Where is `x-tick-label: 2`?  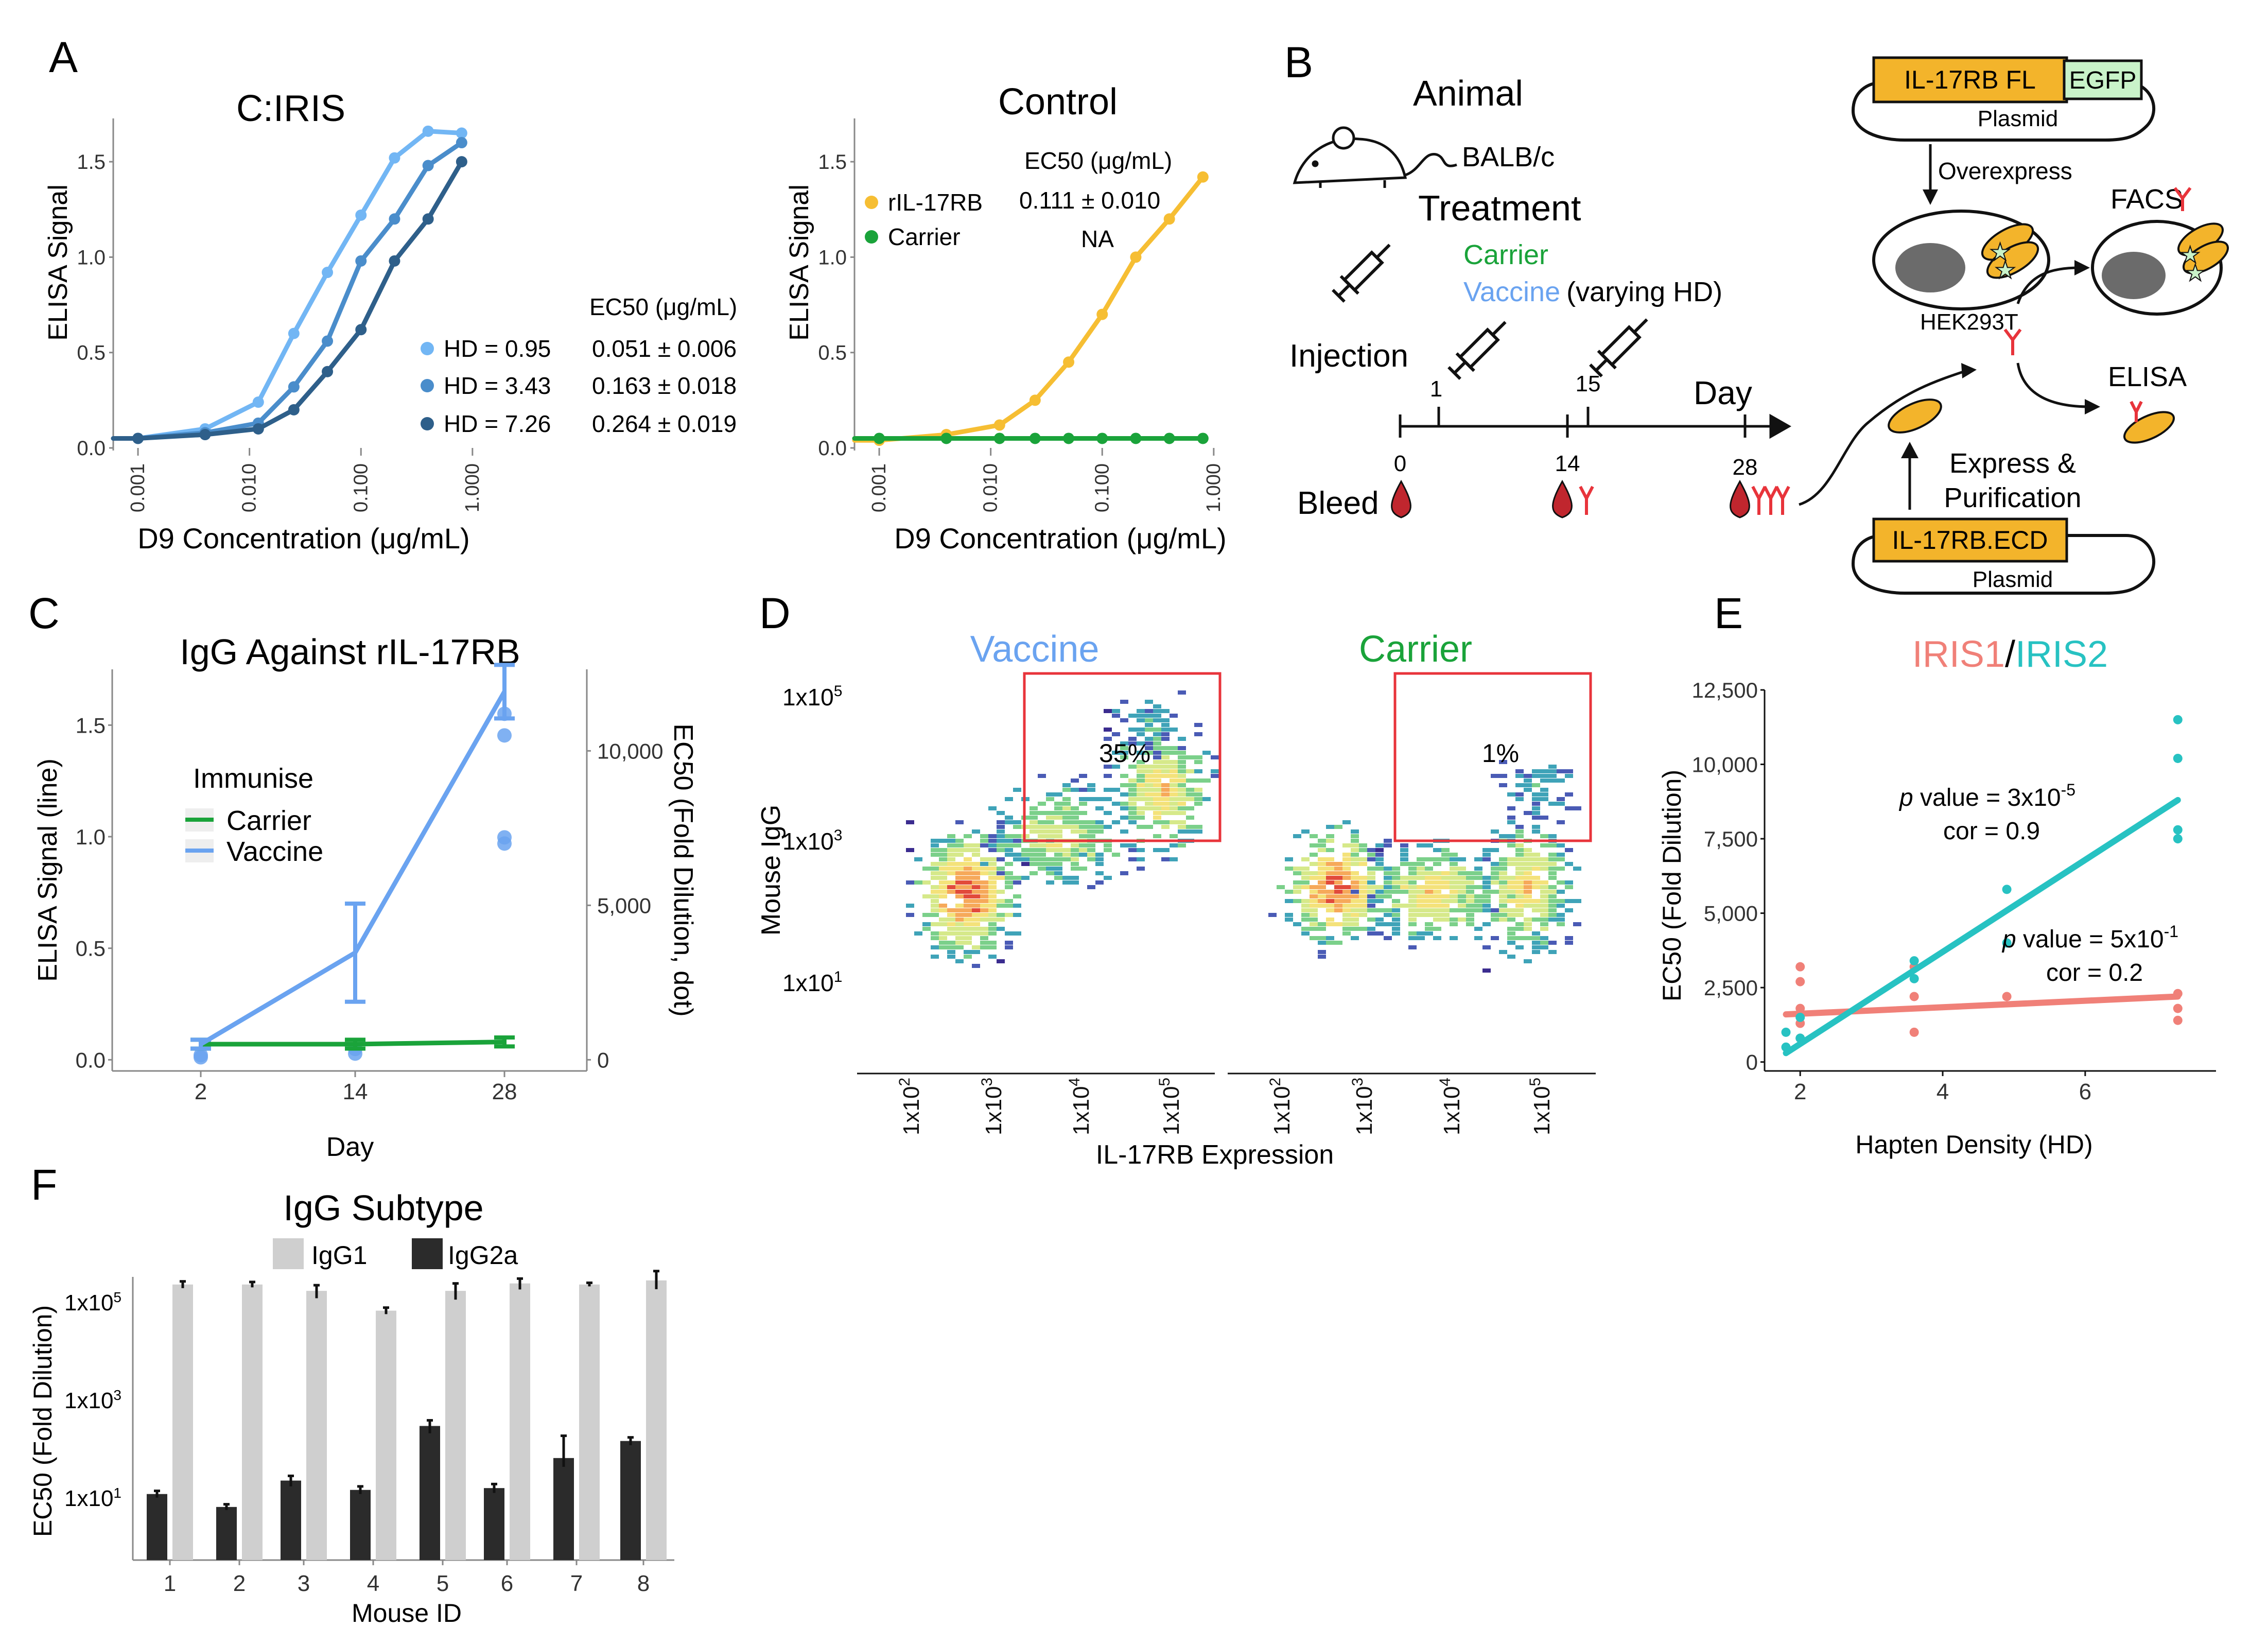 x-tick-label: 2 is located at coordinates (1800, 1091).